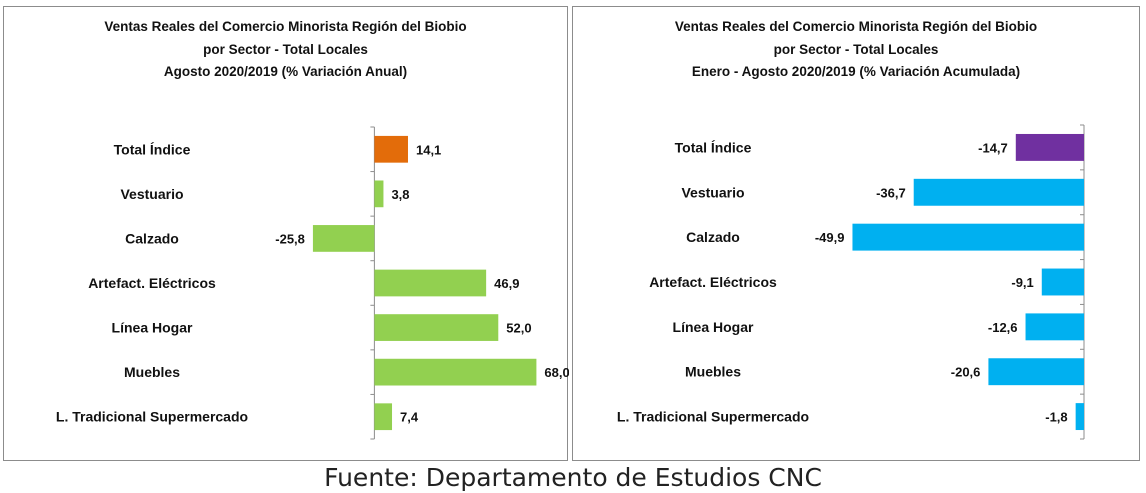 The image size is (1146, 493). Describe the element at coordinates (290, 238) in the screenshot. I see `data-label: -25,8` at that location.